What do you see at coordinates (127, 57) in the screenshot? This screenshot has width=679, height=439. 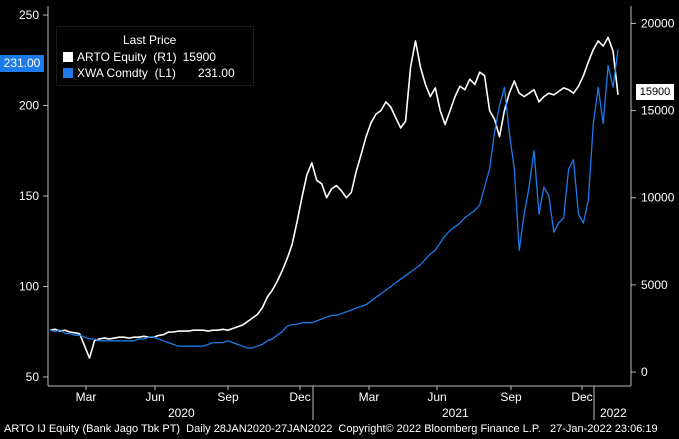 I see `legend-label-arto: ARTO Equity (R1)` at bounding box center [127, 57].